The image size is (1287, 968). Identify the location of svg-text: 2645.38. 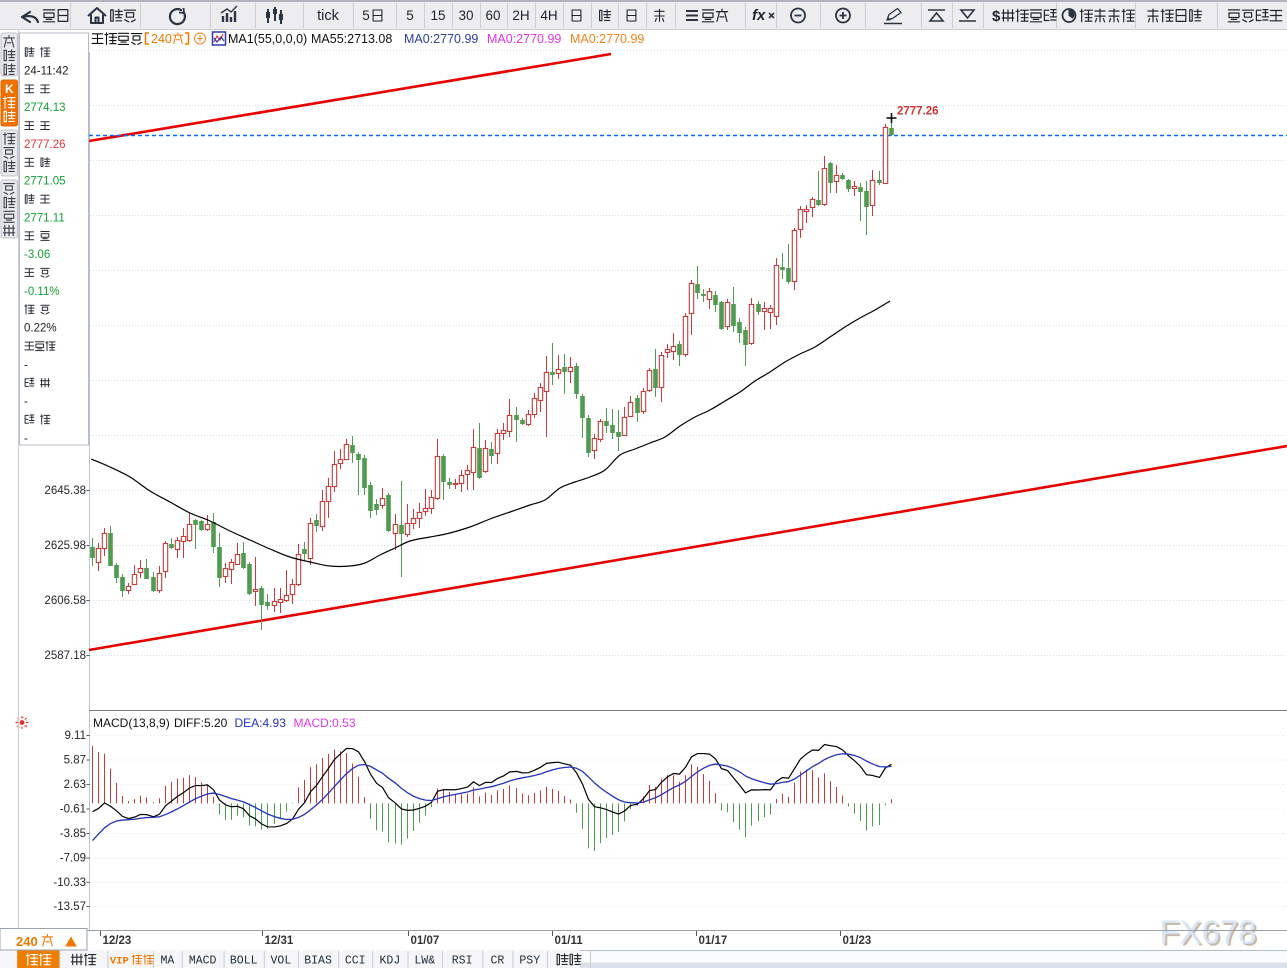
(65, 491).